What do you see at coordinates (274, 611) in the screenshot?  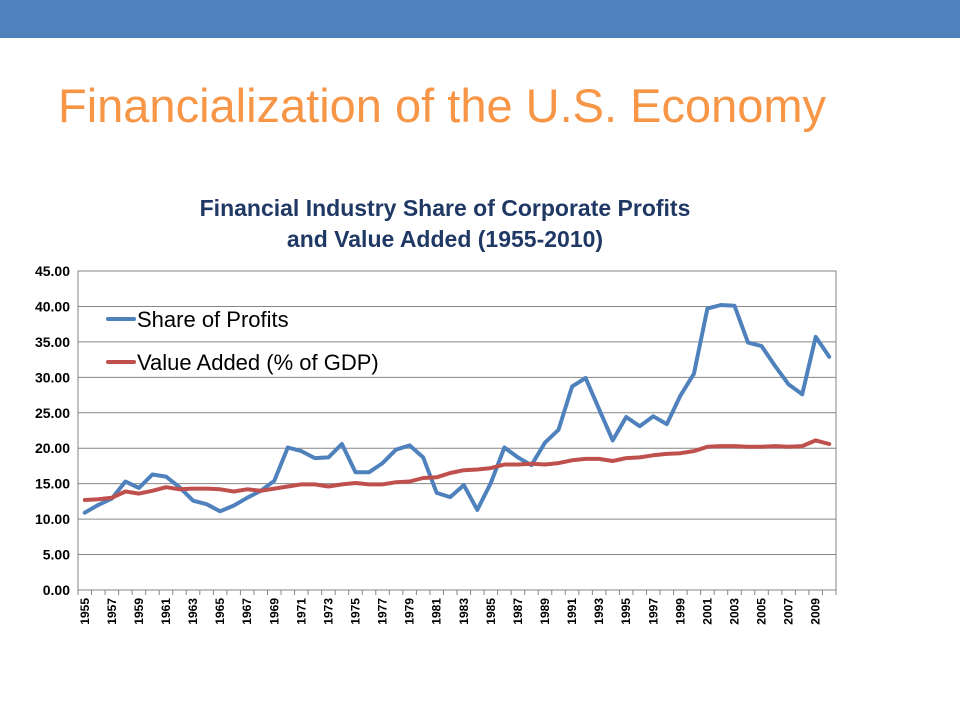 I see `x-tick-label: 1969` at bounding box center [274, 611].